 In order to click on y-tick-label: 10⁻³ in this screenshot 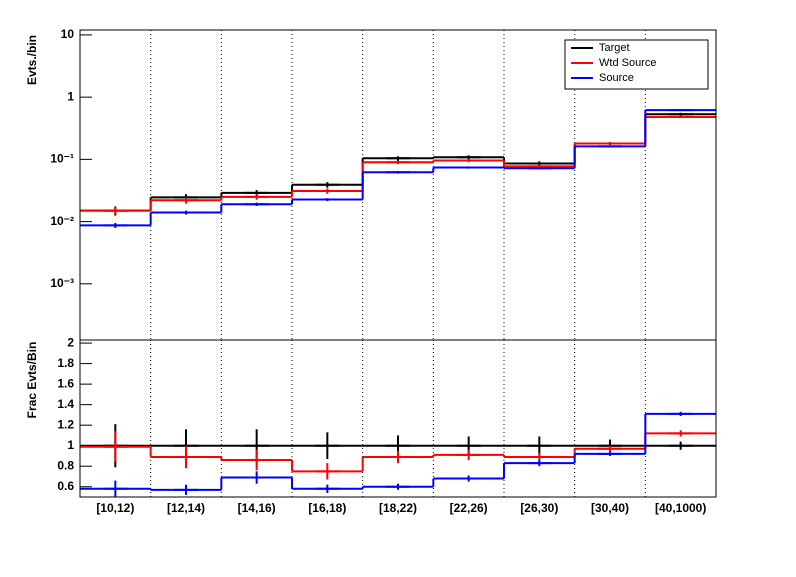, I will do `click(62, 283)`.